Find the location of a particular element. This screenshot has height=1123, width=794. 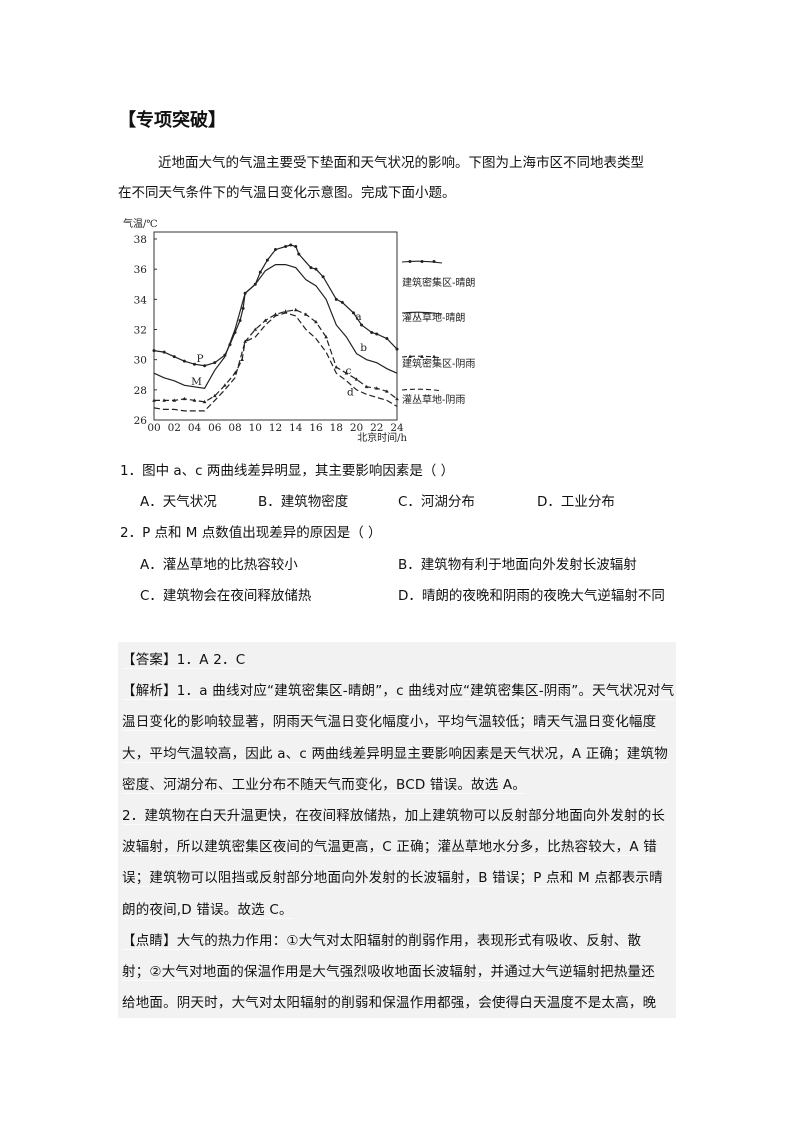

q1-option-d: D．工业分布 is located at coordinates (576, 502).